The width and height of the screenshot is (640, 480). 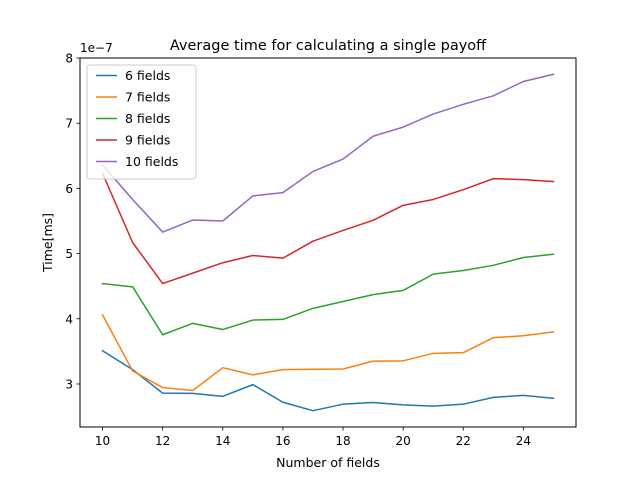 I want to click on legend-box, so click(x=141, y=122).